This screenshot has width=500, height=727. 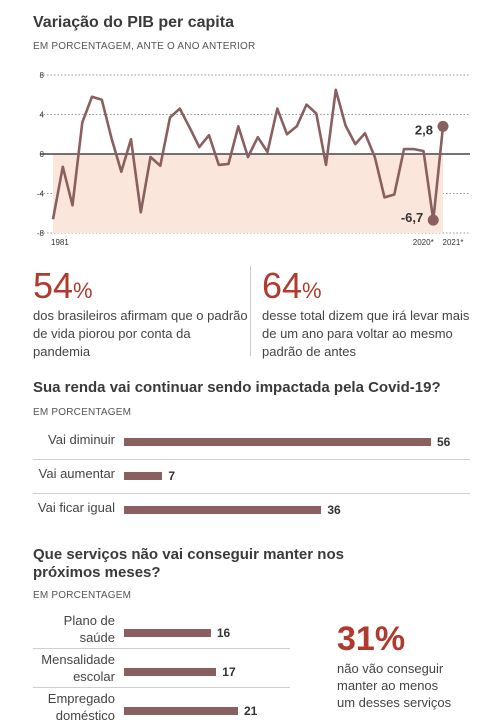 What do you see at coordinates (41, 194) in the screenshot?
I see `y-tick-label: -4` at bounding box center [41, 194].